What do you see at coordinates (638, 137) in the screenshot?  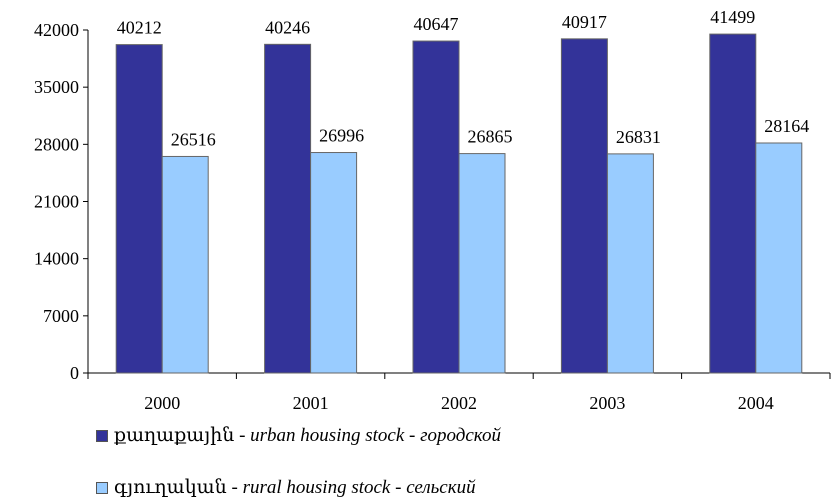 I see `data-label-rural: 26831` at bounding box center [638, 137].